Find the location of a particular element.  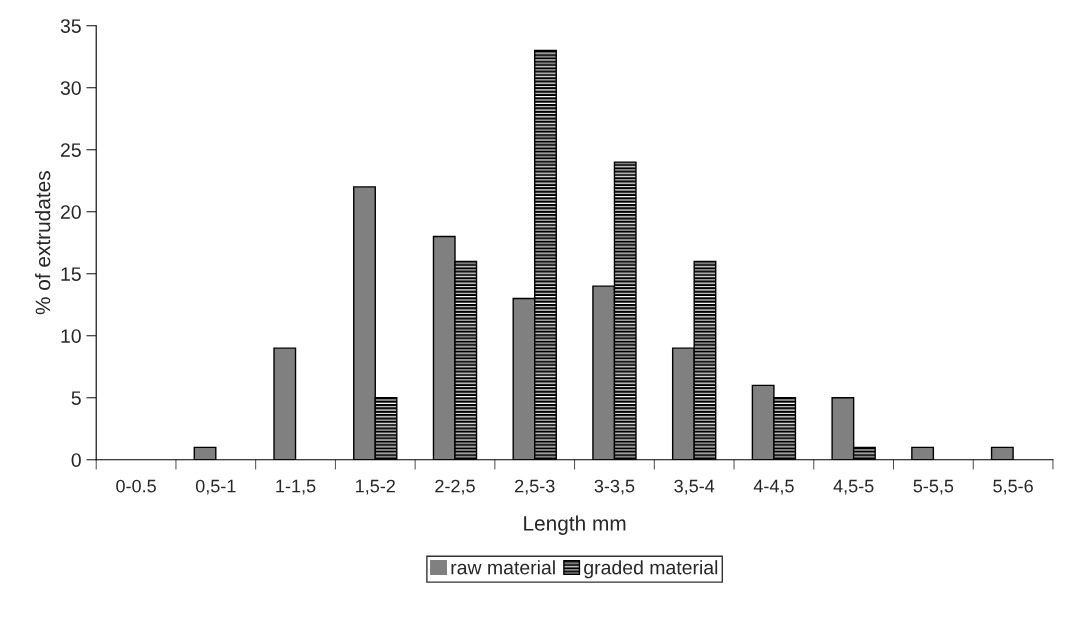

x-tick-label: 5-5,5 is located at coordinates (933, 487).